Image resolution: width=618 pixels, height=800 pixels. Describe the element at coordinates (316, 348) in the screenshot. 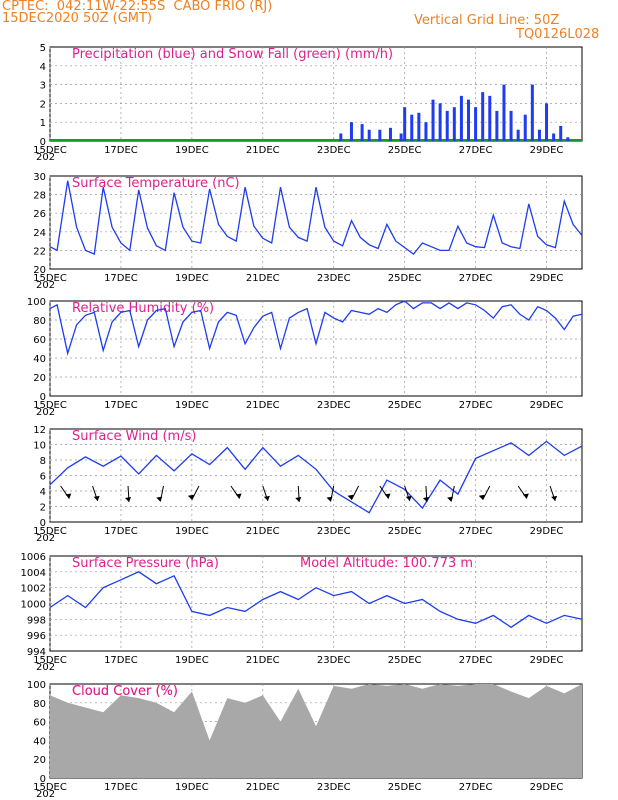

I see `rh-frame` at that location.